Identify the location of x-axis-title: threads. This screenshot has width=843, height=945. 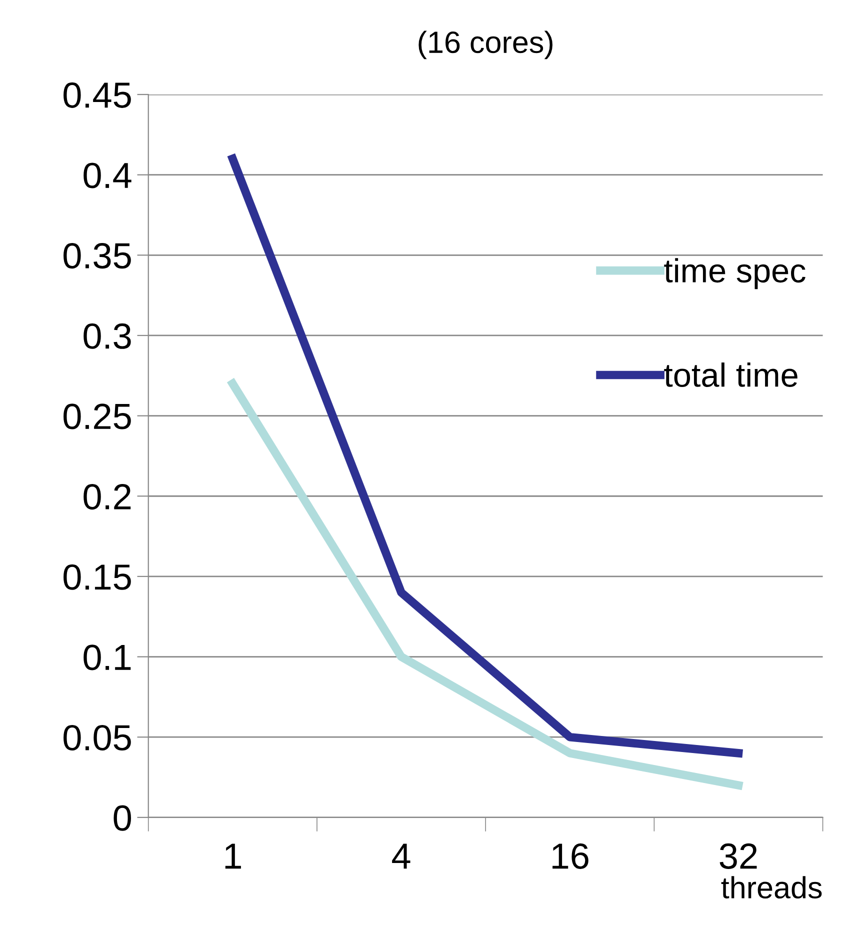
(771, 887).